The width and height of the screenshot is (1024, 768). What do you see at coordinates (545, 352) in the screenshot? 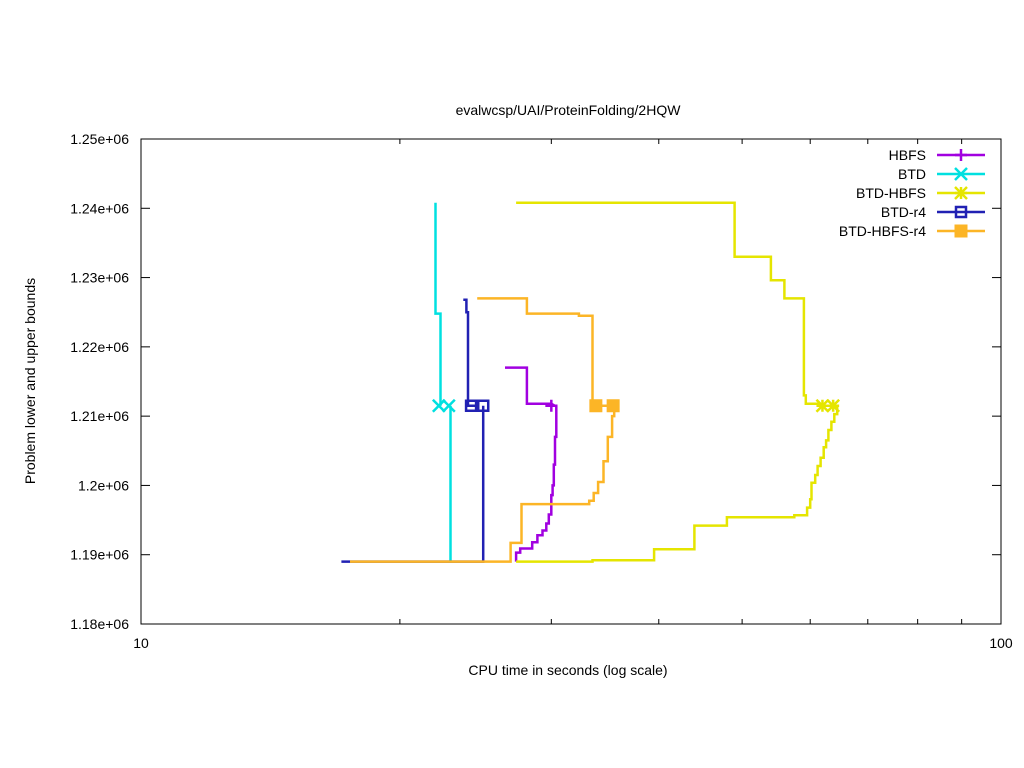
I see `btd-hbfs-r4-upper-bound-line` at bounding box center [545, 352].